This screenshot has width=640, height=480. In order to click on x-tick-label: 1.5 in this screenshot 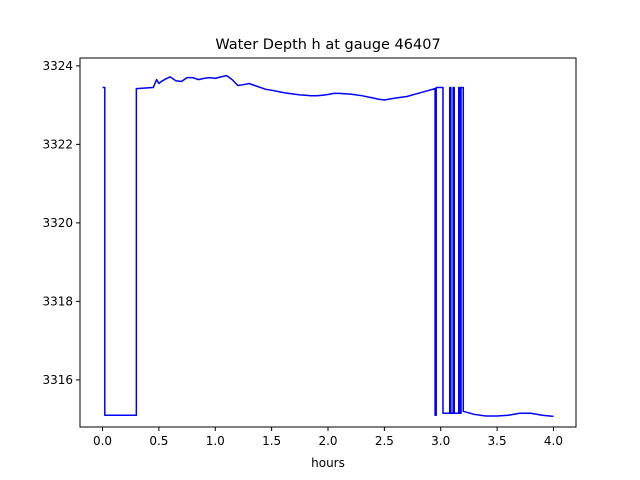, I will do `click(271, 441)`.